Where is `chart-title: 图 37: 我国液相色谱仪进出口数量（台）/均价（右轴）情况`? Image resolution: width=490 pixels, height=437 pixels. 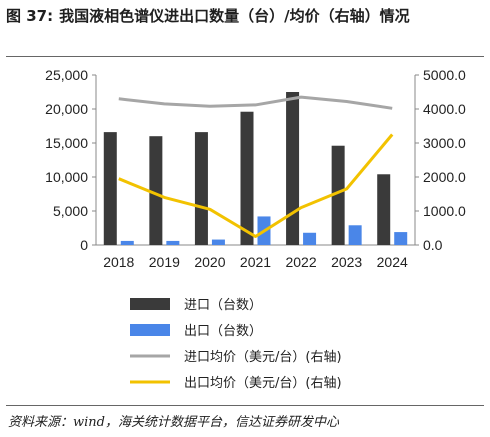
chart-title: 图 37: 我国液相色谱仪进出口数量（台）/均价（右轴）情况 is located at coordinates (245, 16).